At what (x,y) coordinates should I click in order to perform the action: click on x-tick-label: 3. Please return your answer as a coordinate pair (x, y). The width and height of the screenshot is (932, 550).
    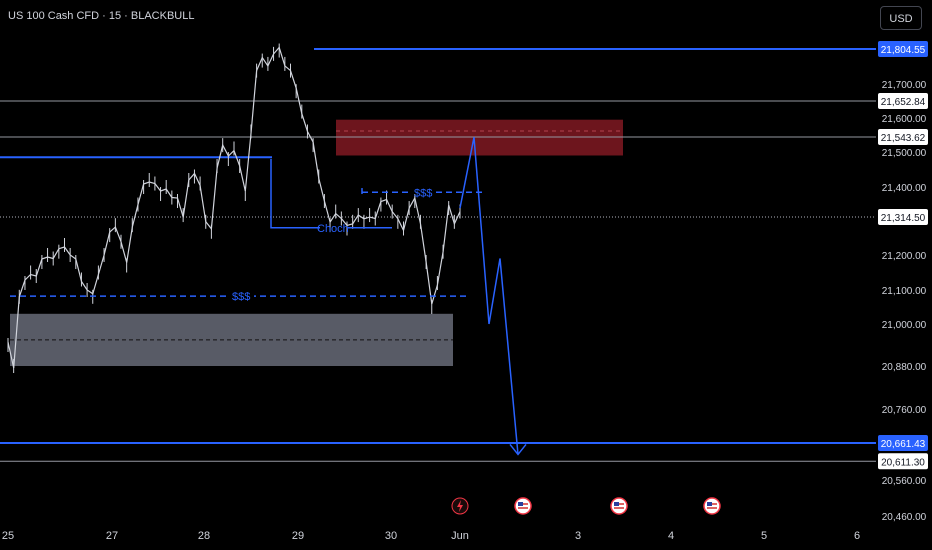
    Looking at the image, I should click on (578, 536).